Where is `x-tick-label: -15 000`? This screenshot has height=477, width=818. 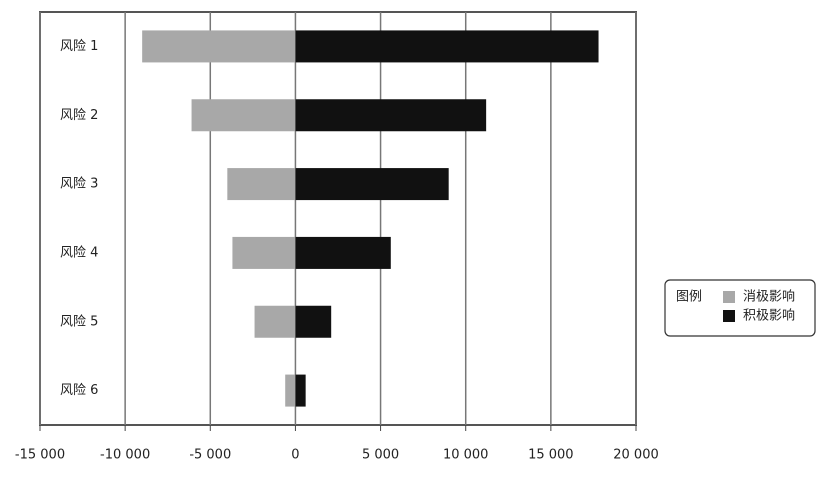
x-tick-label: -15 000 is located at coordinates (40, 455).